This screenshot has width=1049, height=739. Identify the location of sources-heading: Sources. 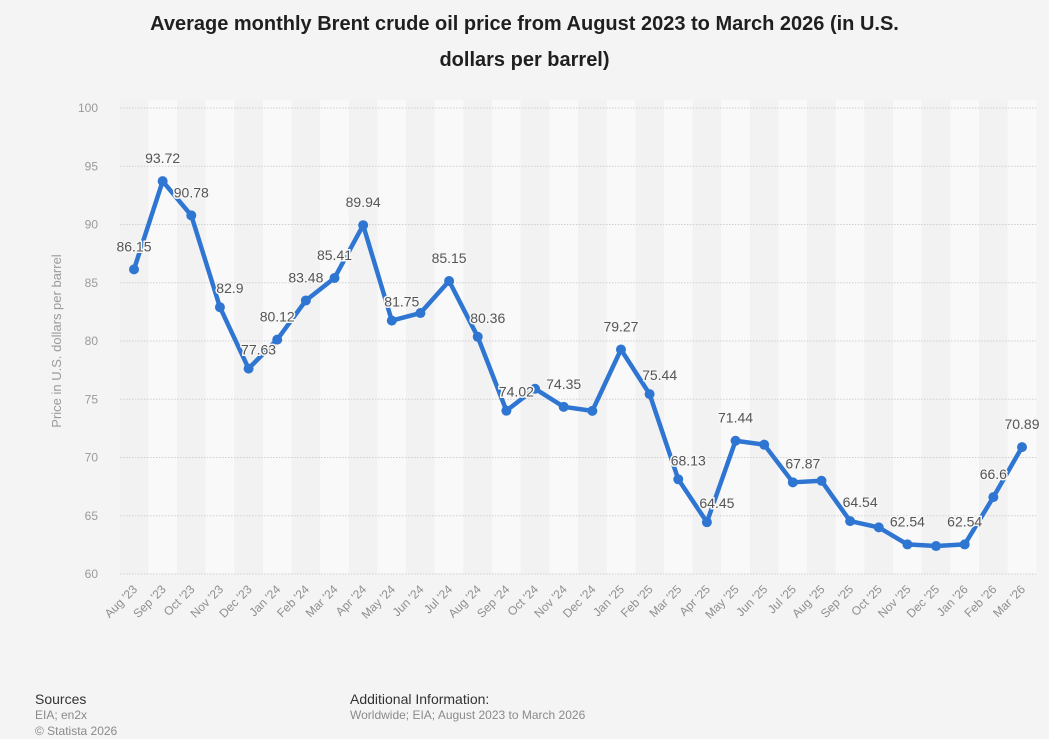
(61, 699).